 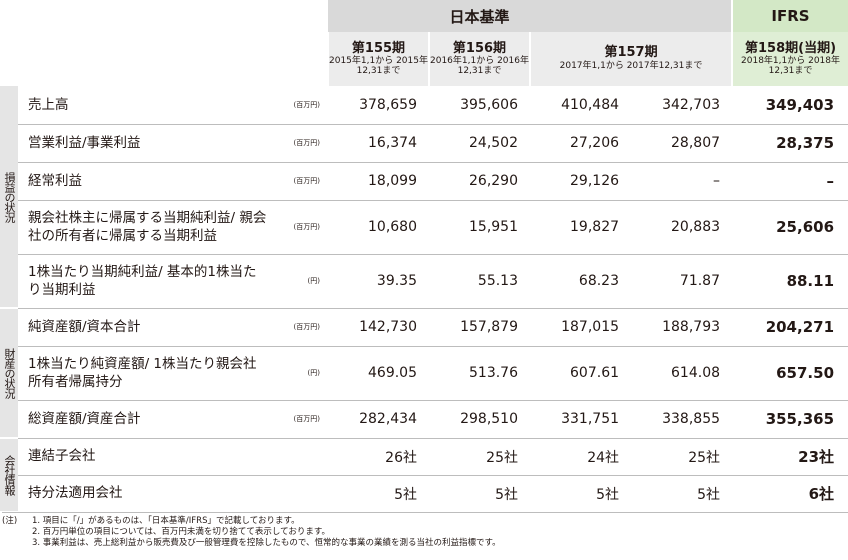 I want to click on value-157-ifrs: 188,793, so click(x=682, y=327).